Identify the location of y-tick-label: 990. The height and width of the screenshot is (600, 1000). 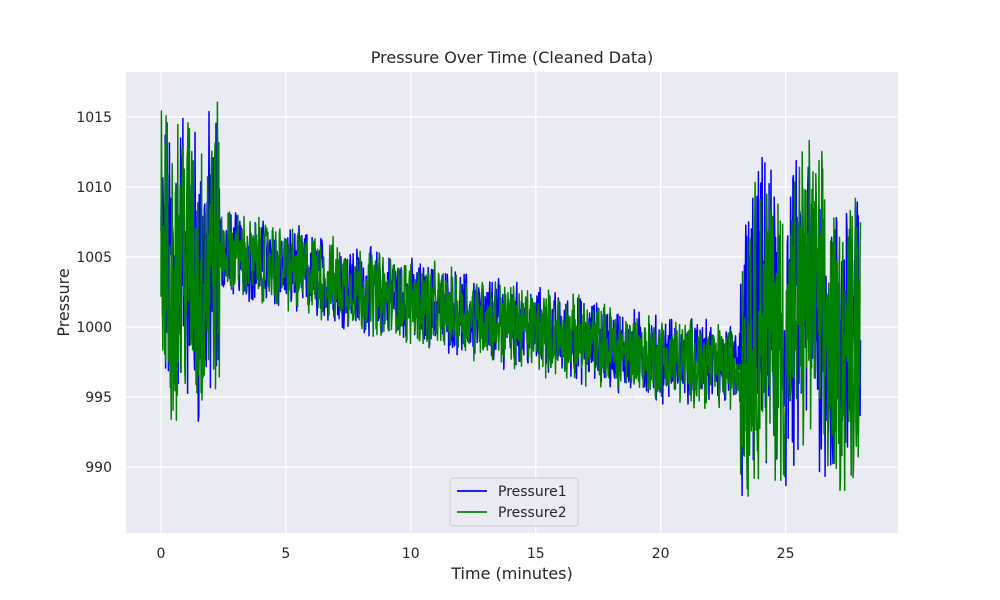
(98, 468).